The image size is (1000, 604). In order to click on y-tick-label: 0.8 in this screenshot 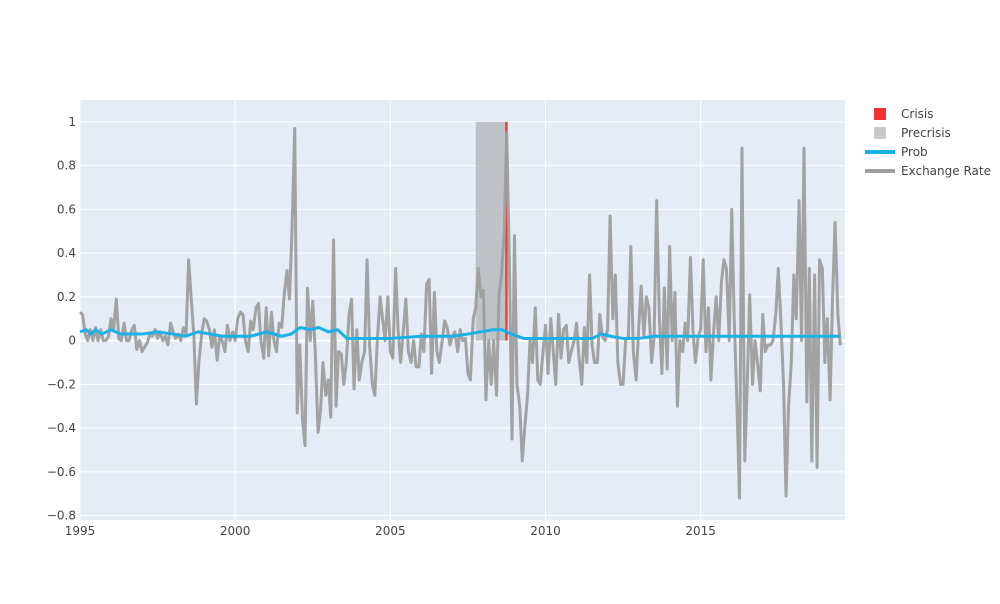, I will do `click(66, 166)`.